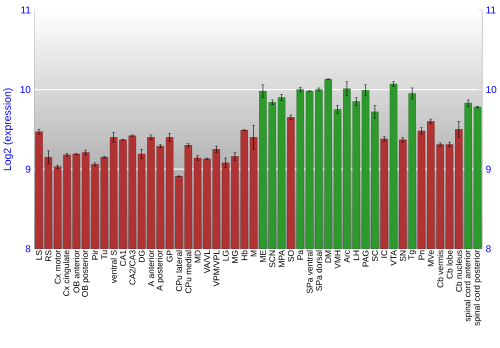 The width and height of the screenshot is (500, 348). Describe the element at coordinates (104, 255) in the screenshot. I see `x-tick-label: Tu` at that location.